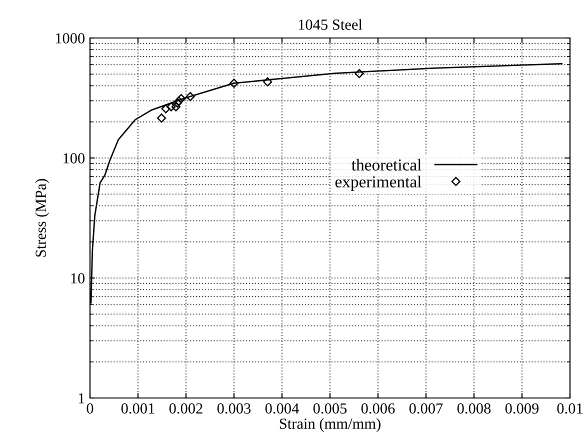 This screenshot has height=446, width=587. Describe the element at coordinates (474, 408) in the screenshot. I see `x-tick-label: 0.008` at that location.